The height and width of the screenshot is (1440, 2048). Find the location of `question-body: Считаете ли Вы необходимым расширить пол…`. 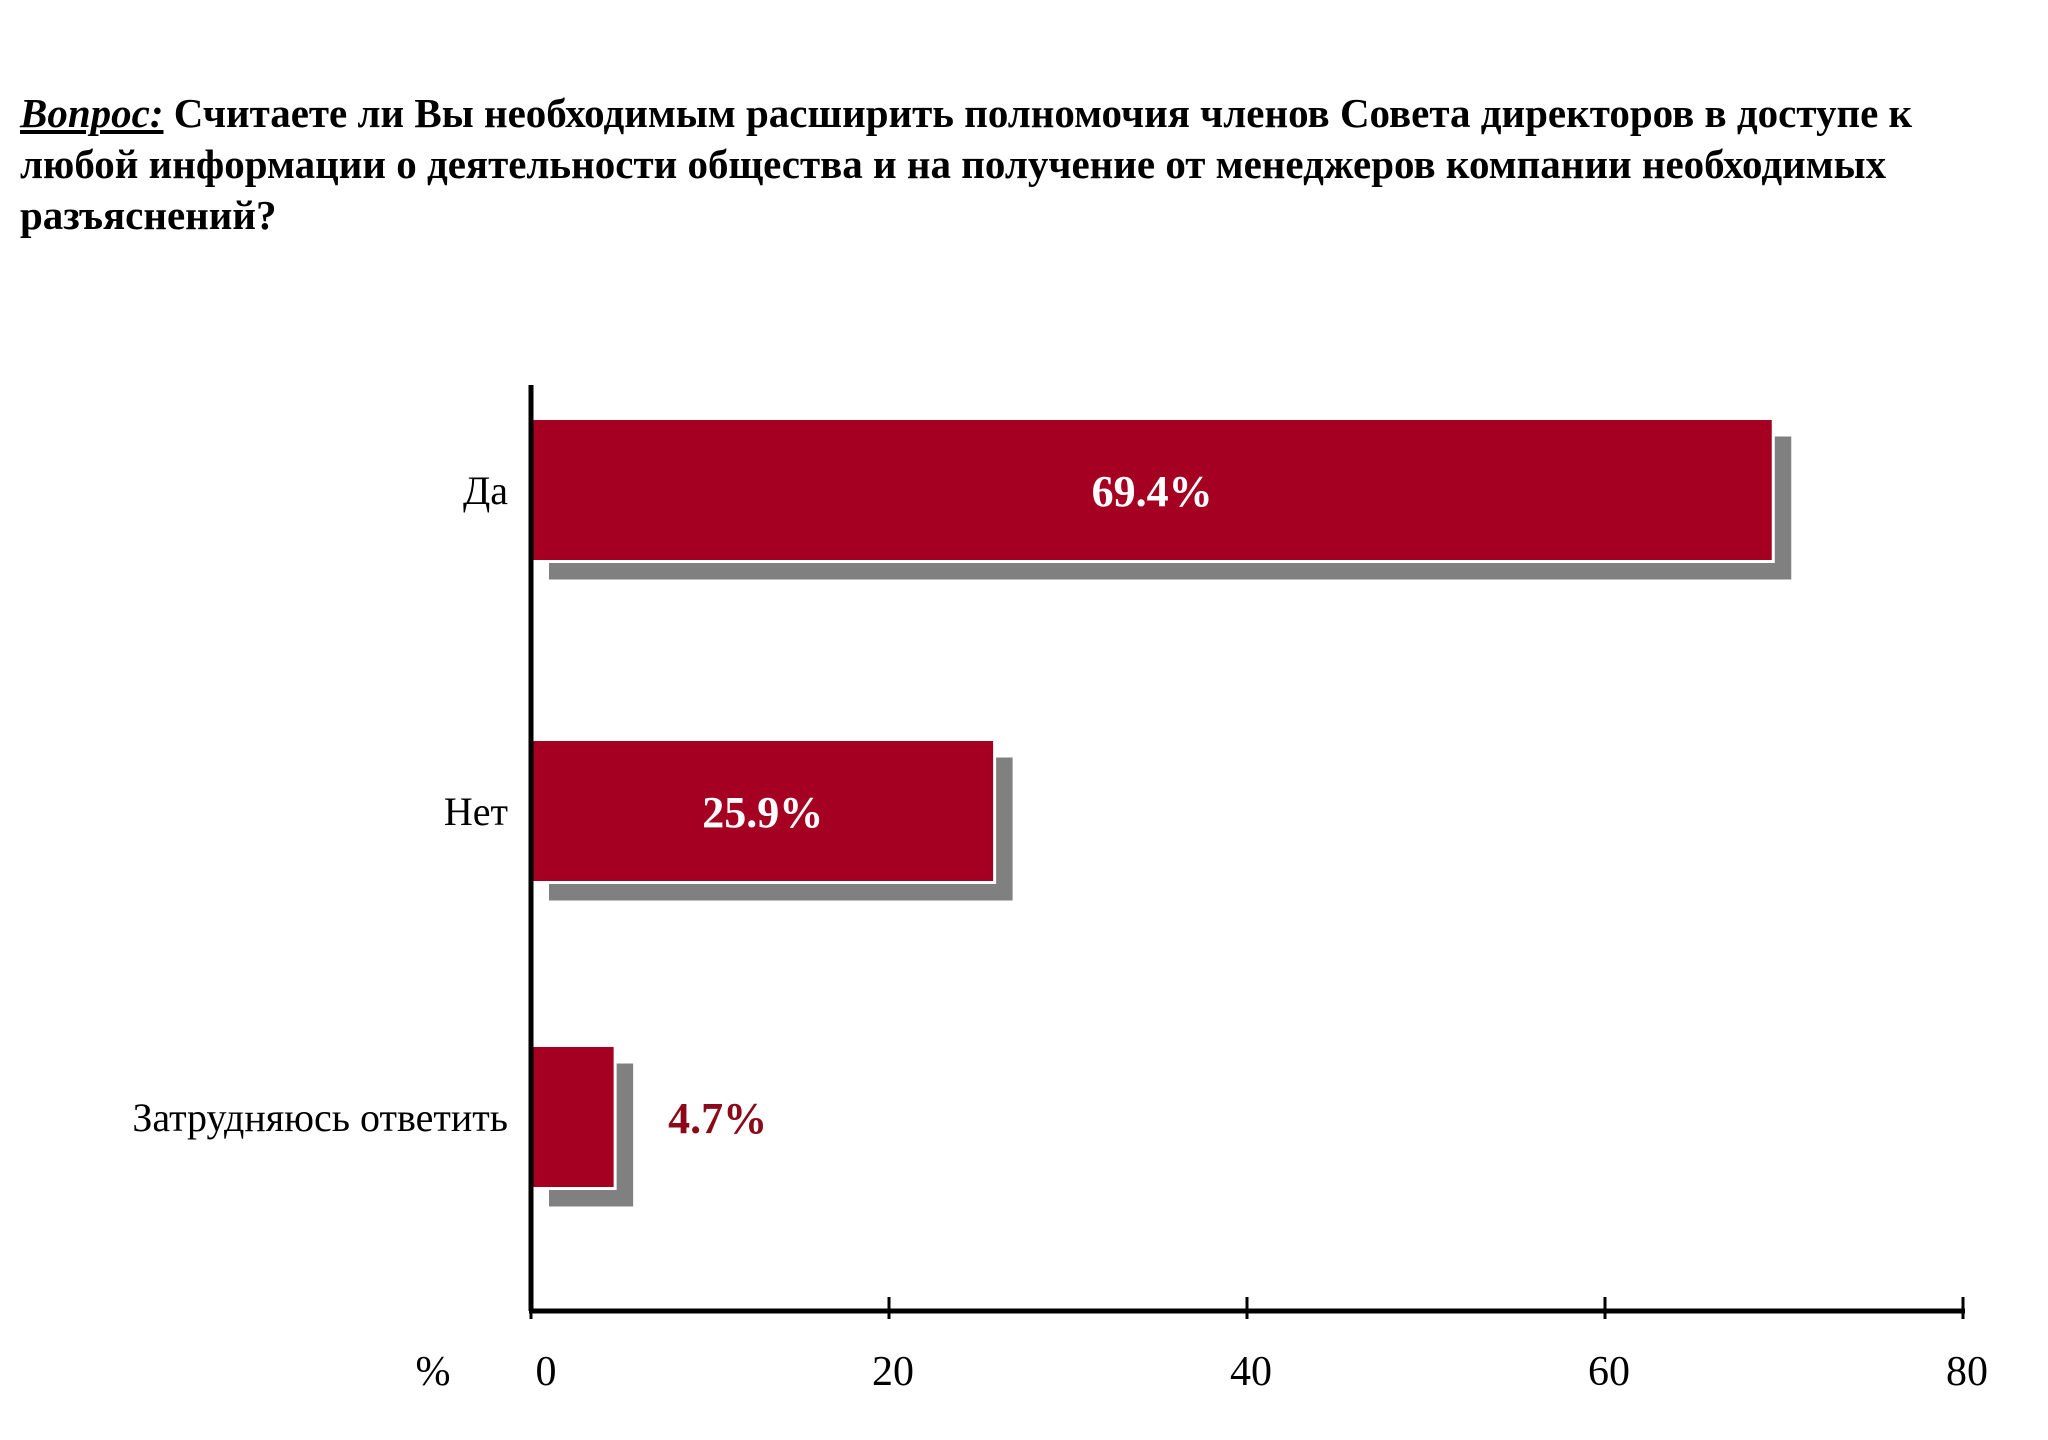

question-body: Считаете ли Вы необходимым расширить пол… is located at coordinates (966, 164).